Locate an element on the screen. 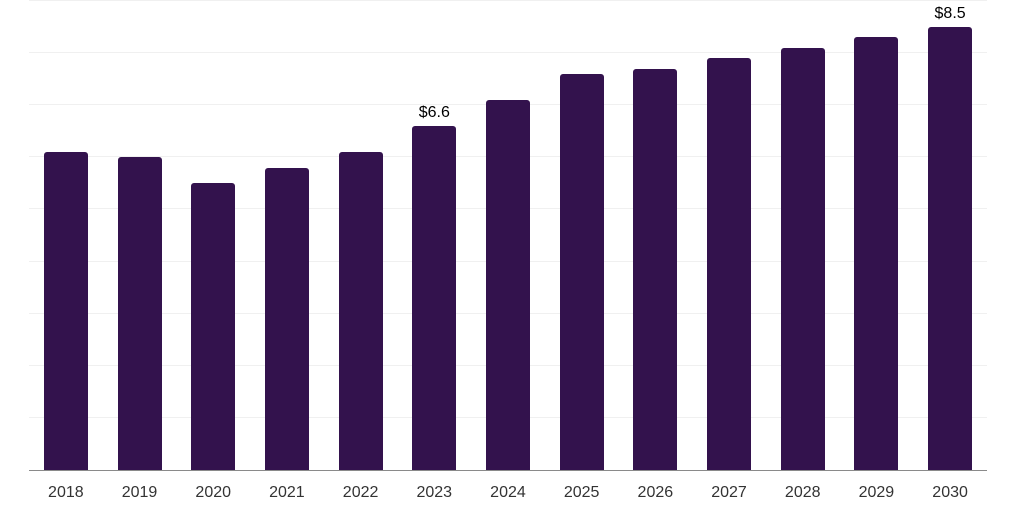  bar-2027 is located at coordinates (729, 264).